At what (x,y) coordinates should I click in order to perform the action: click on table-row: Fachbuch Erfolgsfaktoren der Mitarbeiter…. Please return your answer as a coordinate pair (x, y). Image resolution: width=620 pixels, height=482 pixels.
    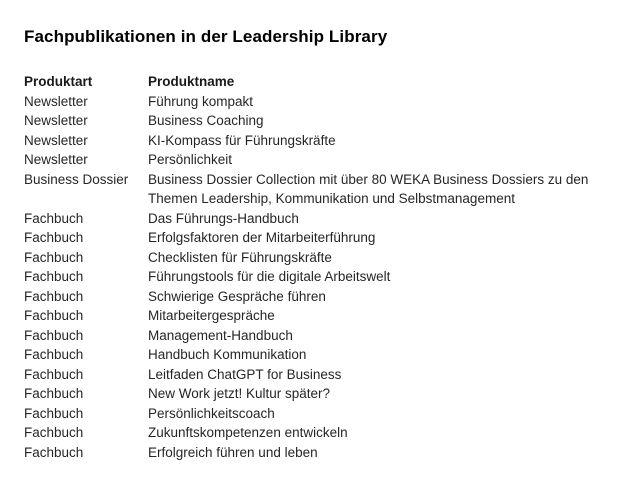
    Looking at the image, I should click on (312, 238).